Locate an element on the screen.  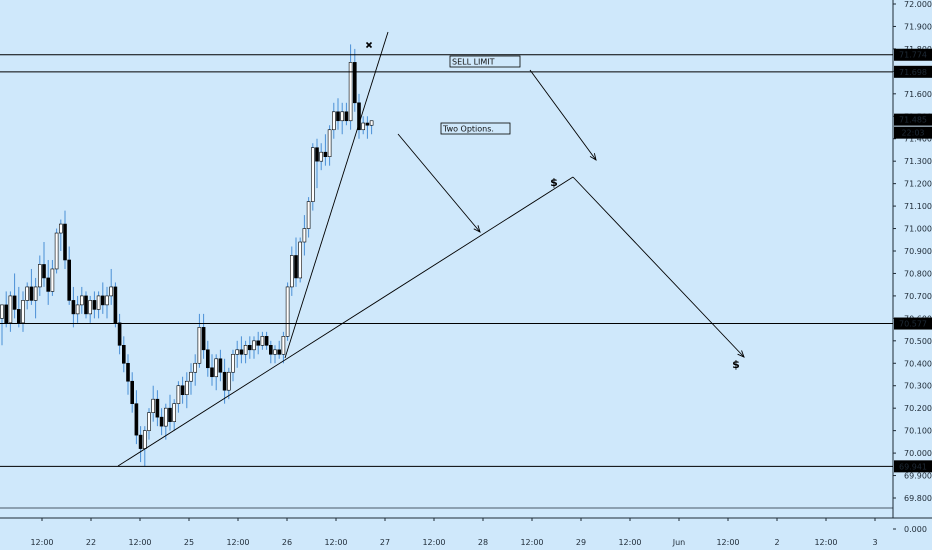
y-bottom-label: 0.000 is located at coordinates (915, 529).